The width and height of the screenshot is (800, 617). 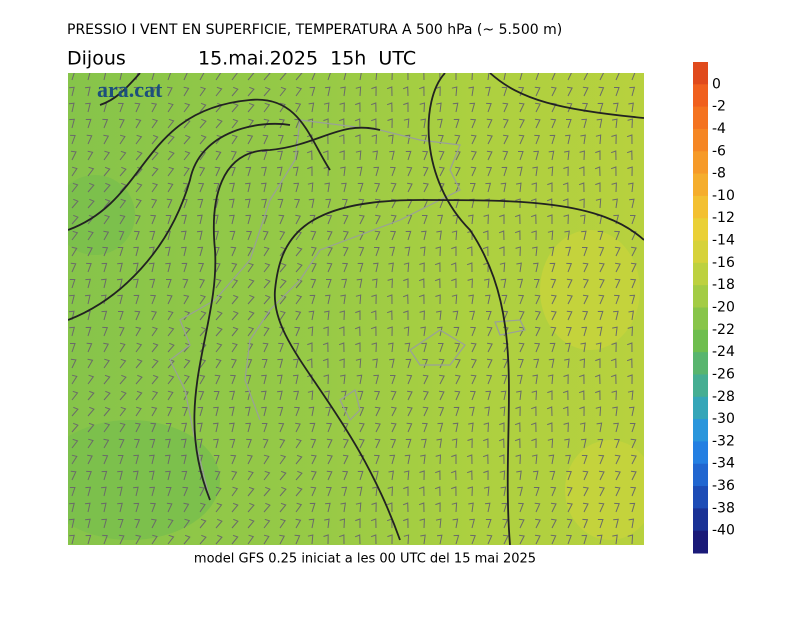 I want to click on colorbar-label: -30, so click(x=723, y=419).